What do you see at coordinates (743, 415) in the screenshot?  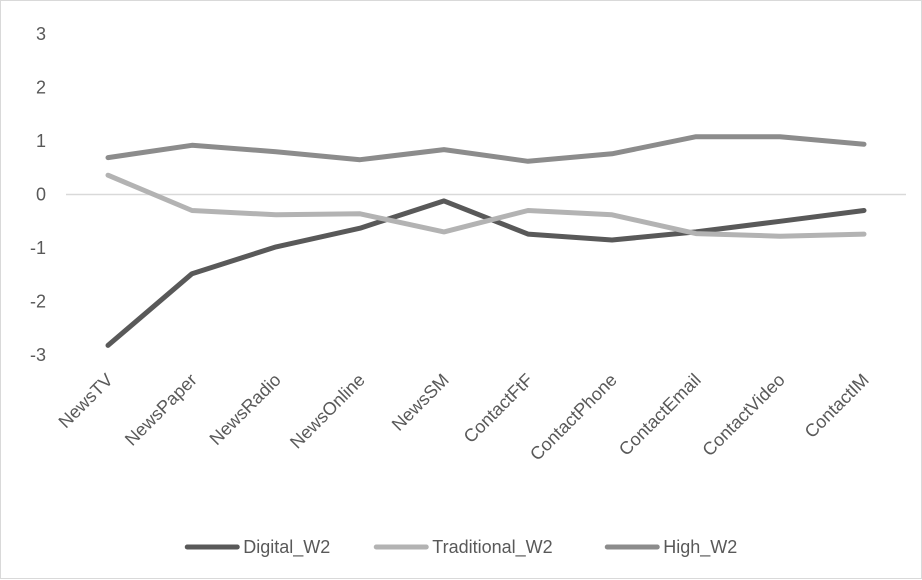 I see `x-tick-label: ContactVideo` at bounding box center [743, 415].